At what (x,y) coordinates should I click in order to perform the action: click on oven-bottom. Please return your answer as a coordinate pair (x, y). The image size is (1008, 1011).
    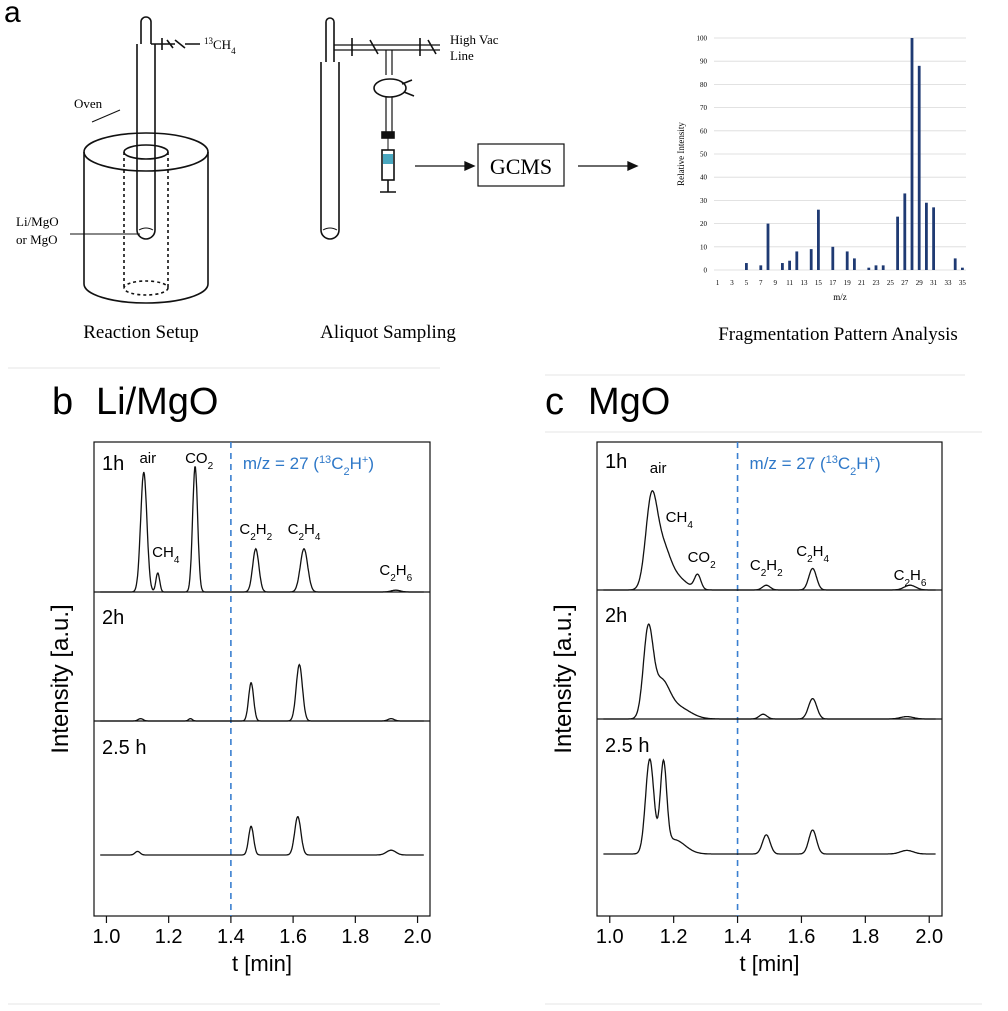
    Looking at the image, I should click on (146, 293).